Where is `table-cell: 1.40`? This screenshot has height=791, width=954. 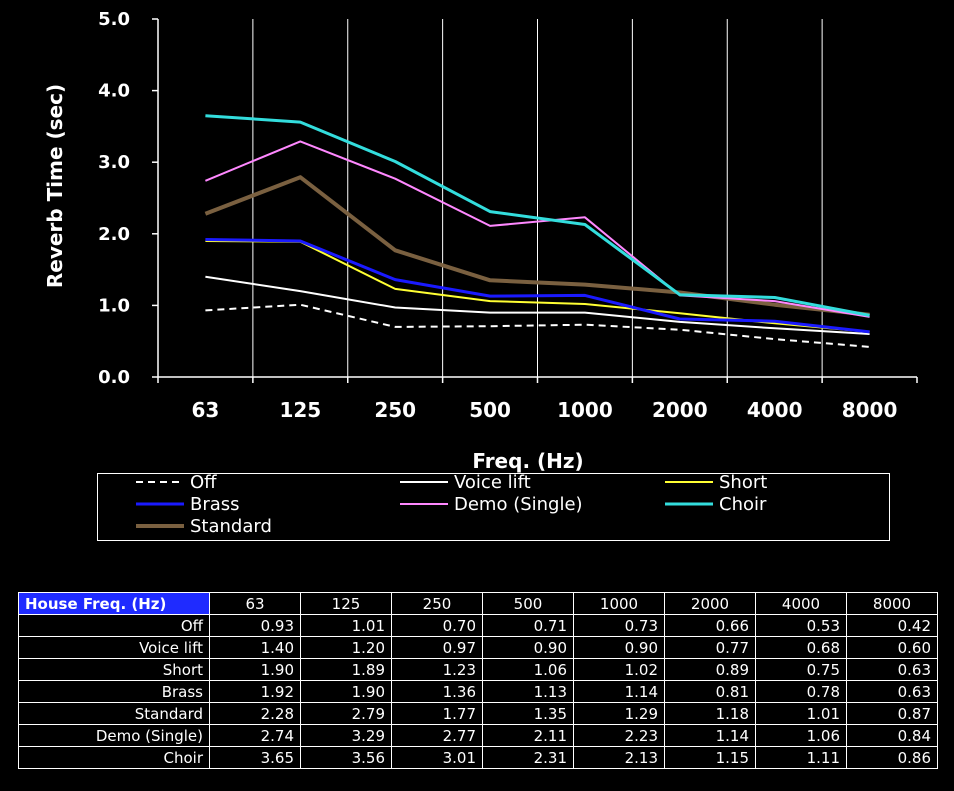 table-cell: 1.40 is located at coordinates (255, 647).